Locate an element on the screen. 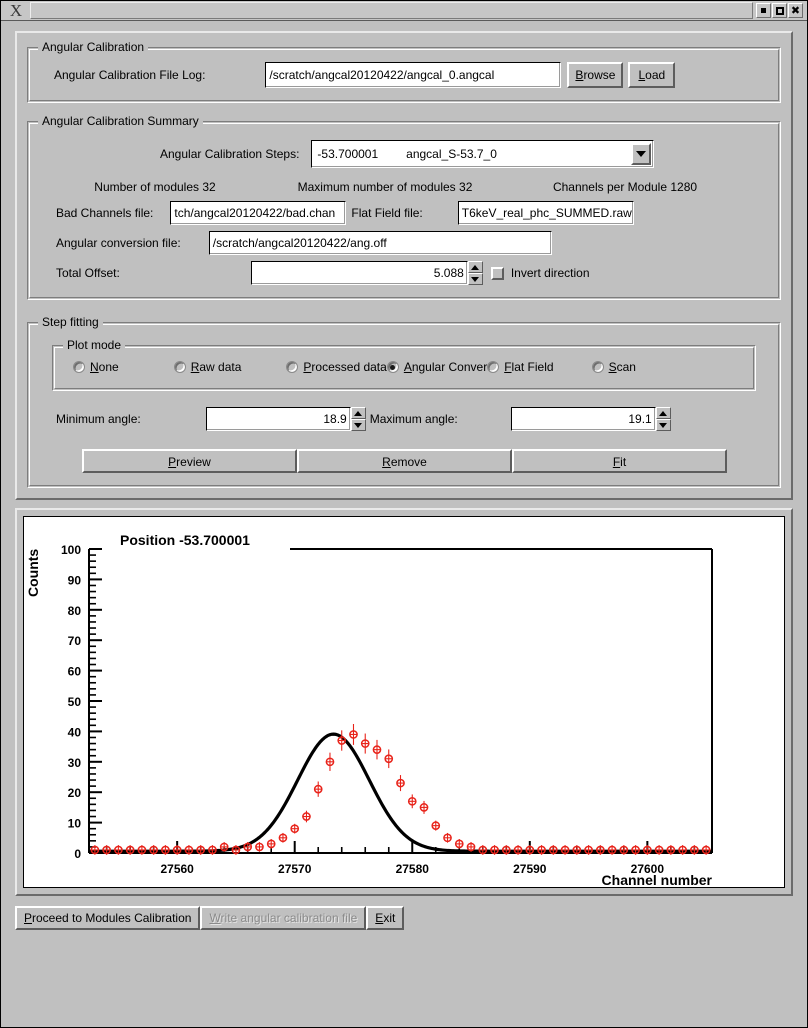 The image size is (808, 1028). preview-mnemonic: P is located at coordinates (172, 462).